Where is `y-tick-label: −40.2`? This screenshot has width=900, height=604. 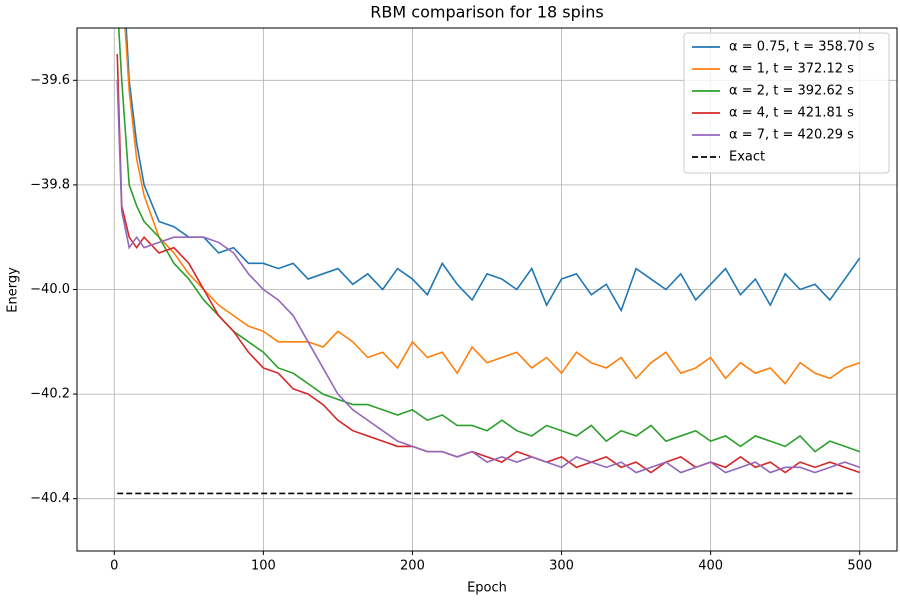 y-tick-label: −40.2 is located at coordinates (50, 394).